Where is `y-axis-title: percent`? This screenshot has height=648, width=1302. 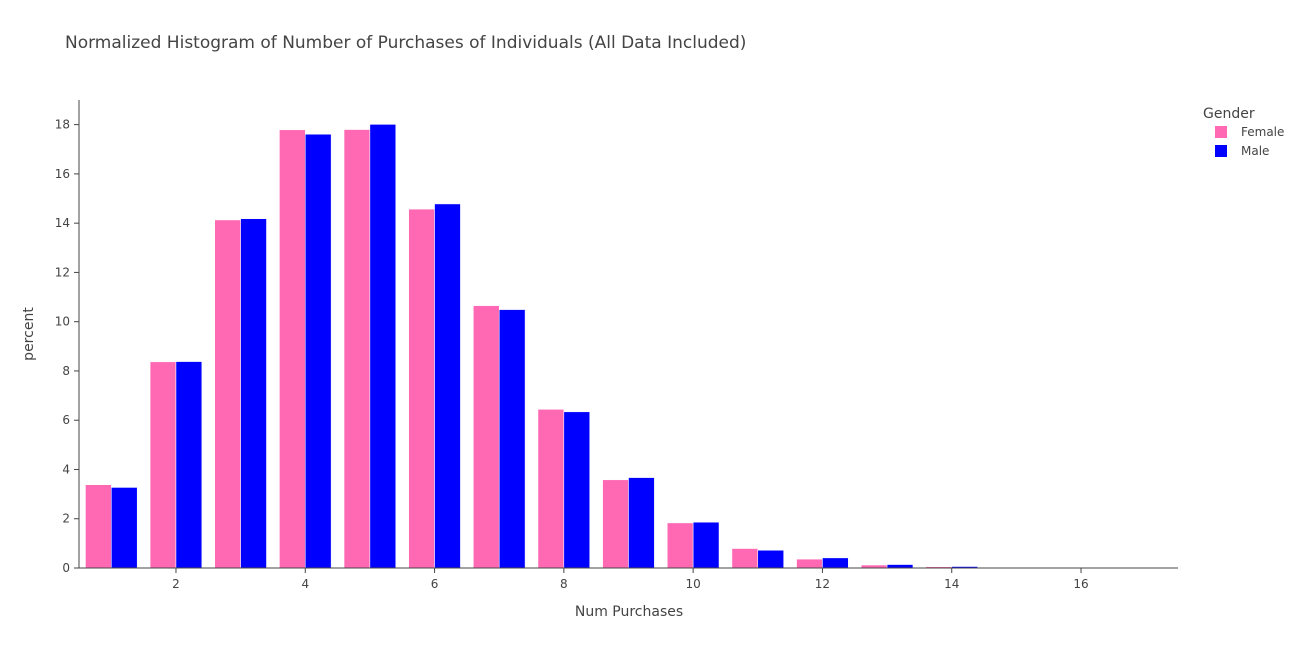 y-axis-title: percent is located at coordinates (29, 334).